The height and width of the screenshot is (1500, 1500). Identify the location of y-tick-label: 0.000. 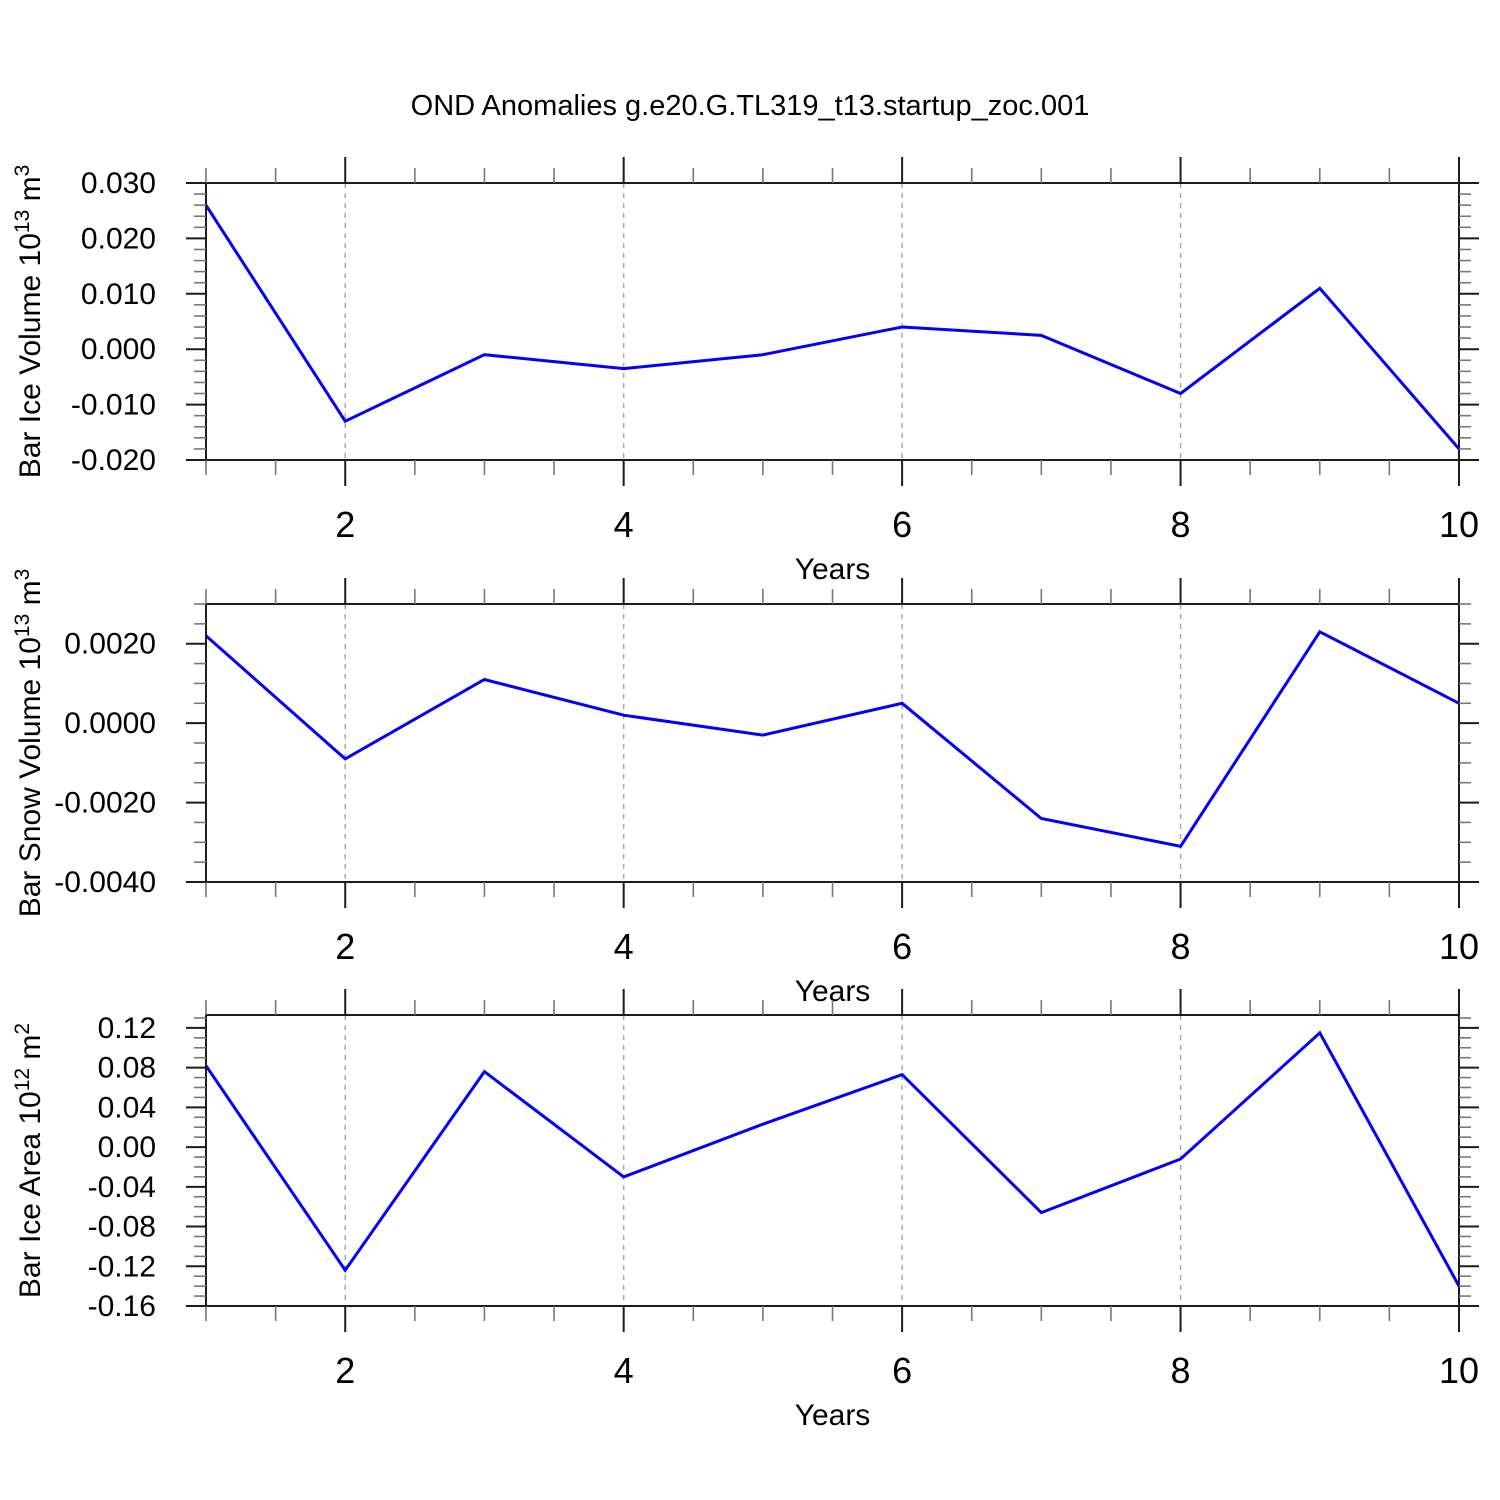
(118, 349).